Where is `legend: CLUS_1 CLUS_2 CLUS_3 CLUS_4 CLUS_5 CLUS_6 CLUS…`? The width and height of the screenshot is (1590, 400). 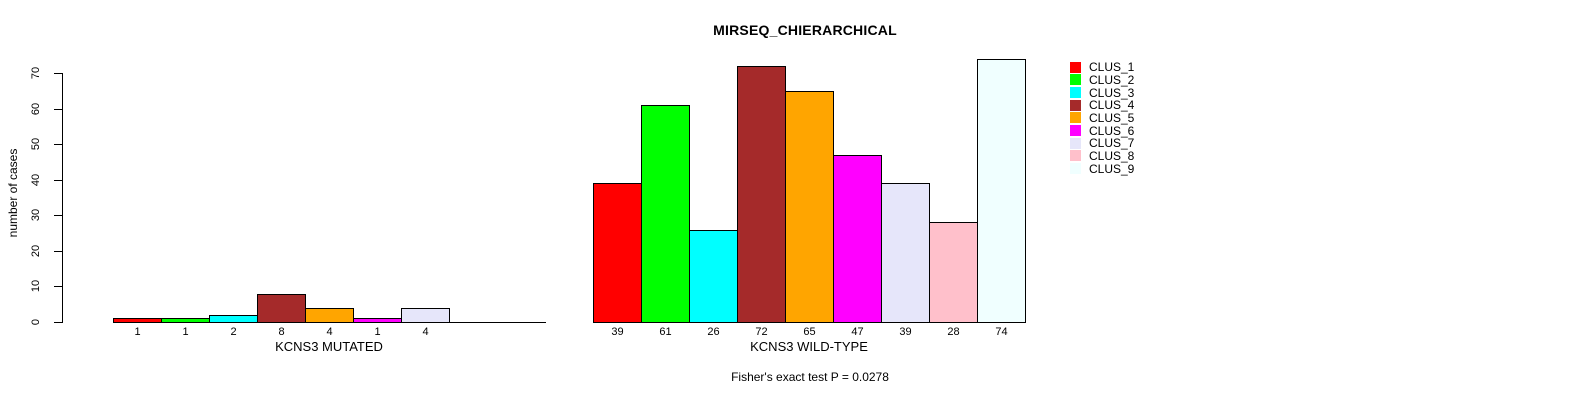
legend: CLUS_1 CLUS_2 CLUS_3 CLUS_4 CLUS_5 CLUS_6 CLUS… is located at coordinates (1102, 118).